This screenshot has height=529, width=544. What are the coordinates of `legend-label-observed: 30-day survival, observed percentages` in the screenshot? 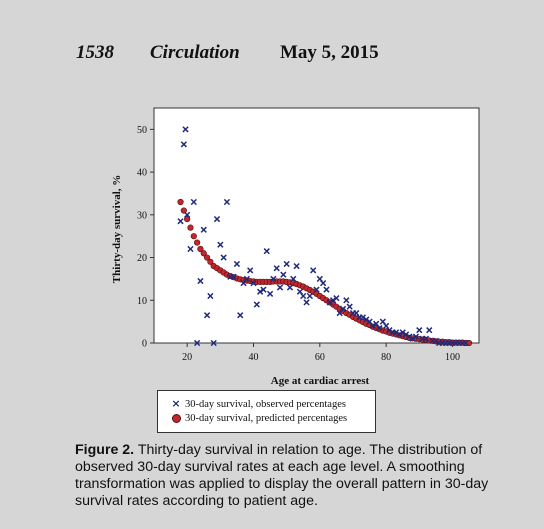 It's located at (265, 404).